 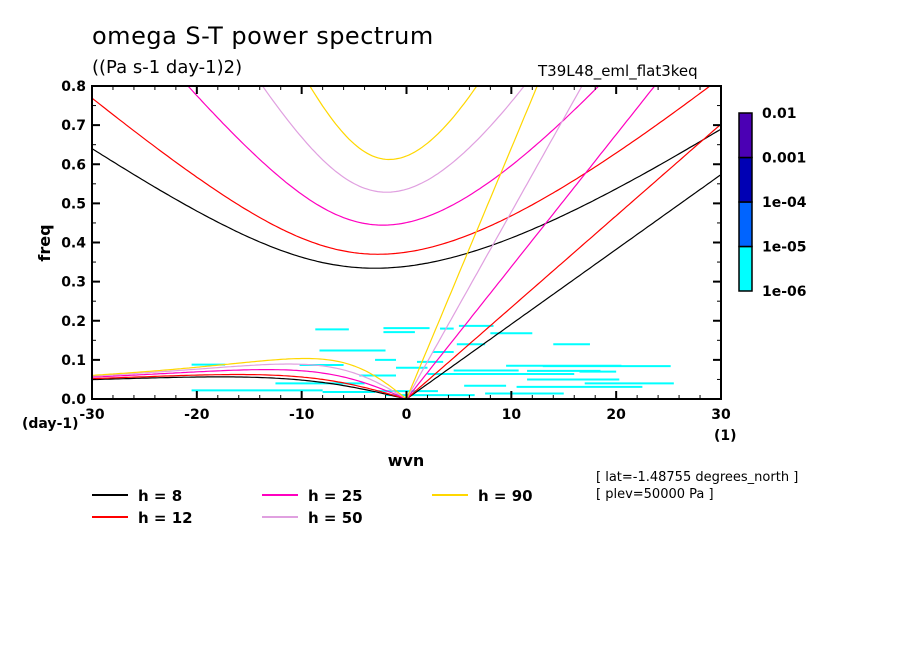 I want to click on rossby-curve-h12, so click(x=249, y=386).